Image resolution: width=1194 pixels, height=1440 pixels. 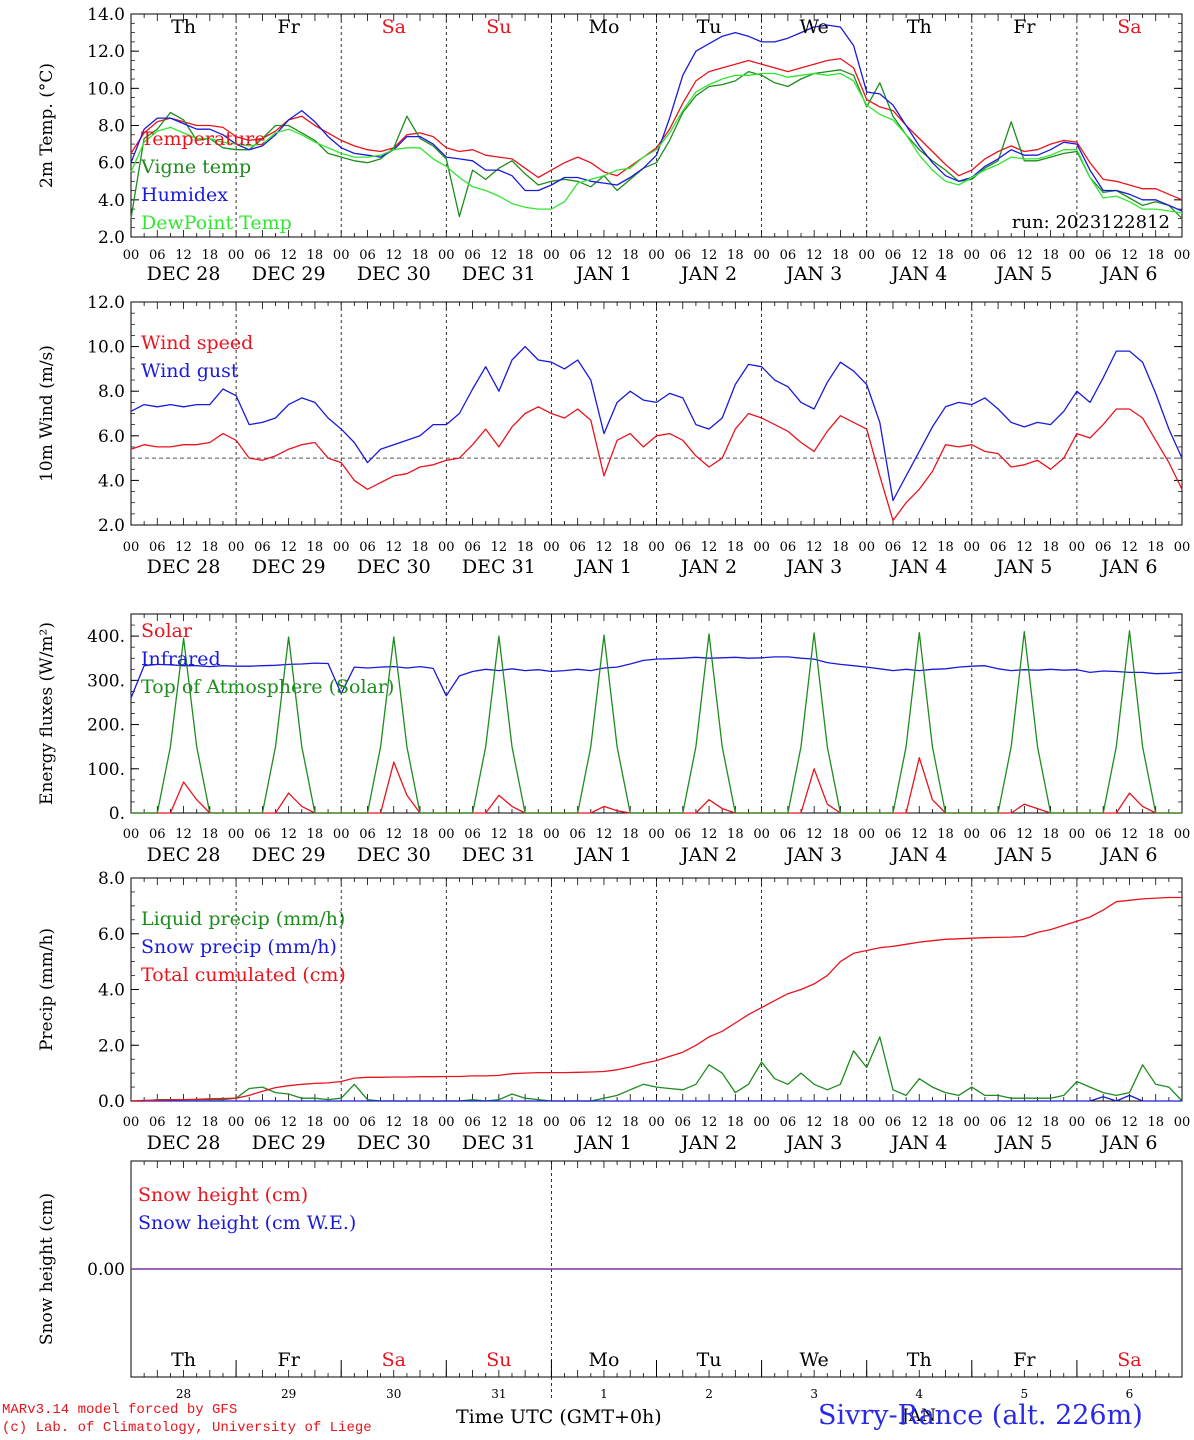 What do you see at coordinates (111, 164) in the screenshot?
I see `y-tick-label: 6.0` at bounding box center [111, 164].